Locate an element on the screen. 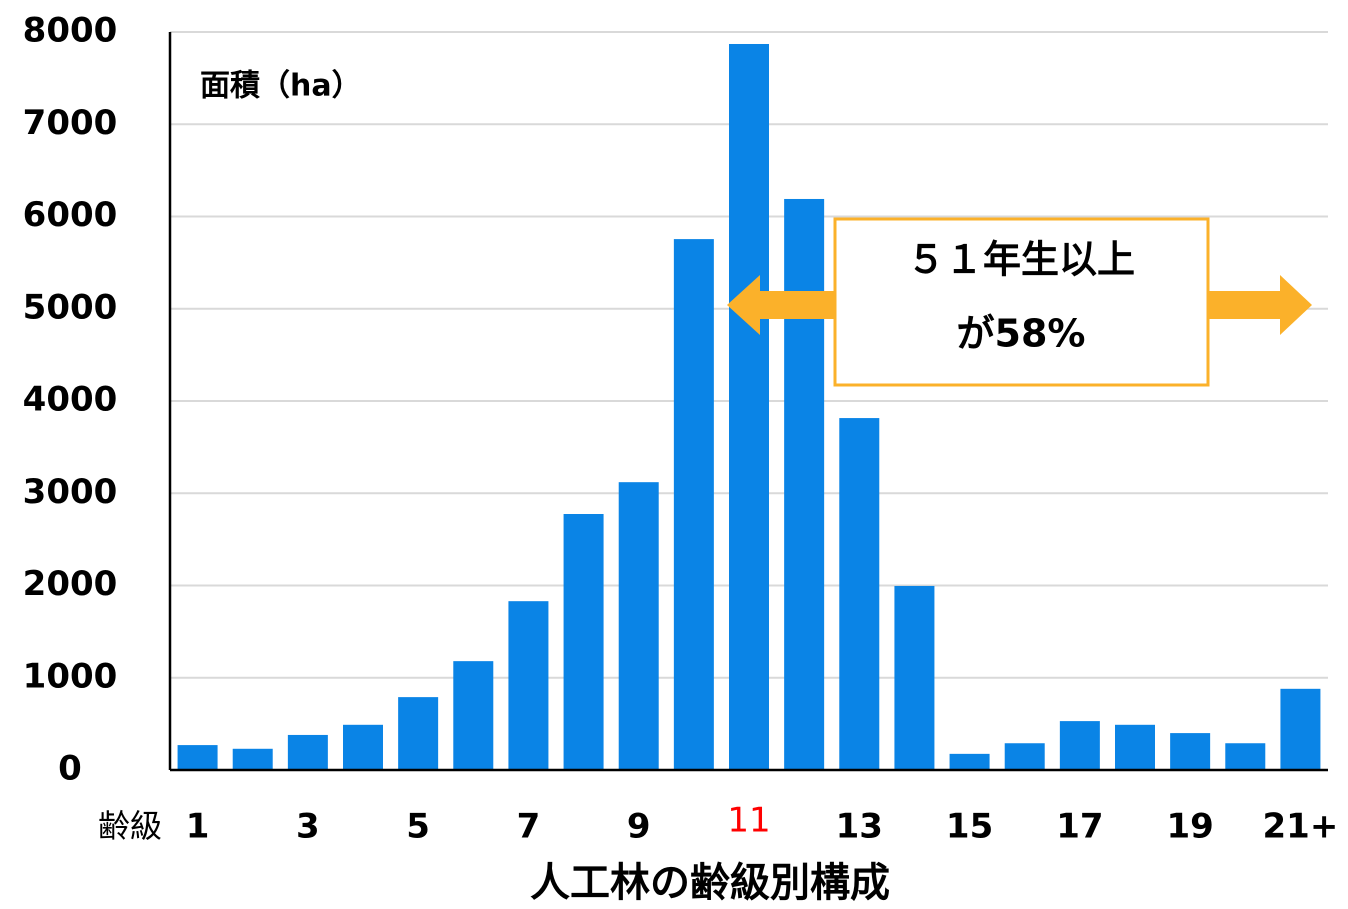 Image resolution: width=1348 pixels, height=909 pixels. y-tick-label: 4000 is located at coordinates (70, 400).